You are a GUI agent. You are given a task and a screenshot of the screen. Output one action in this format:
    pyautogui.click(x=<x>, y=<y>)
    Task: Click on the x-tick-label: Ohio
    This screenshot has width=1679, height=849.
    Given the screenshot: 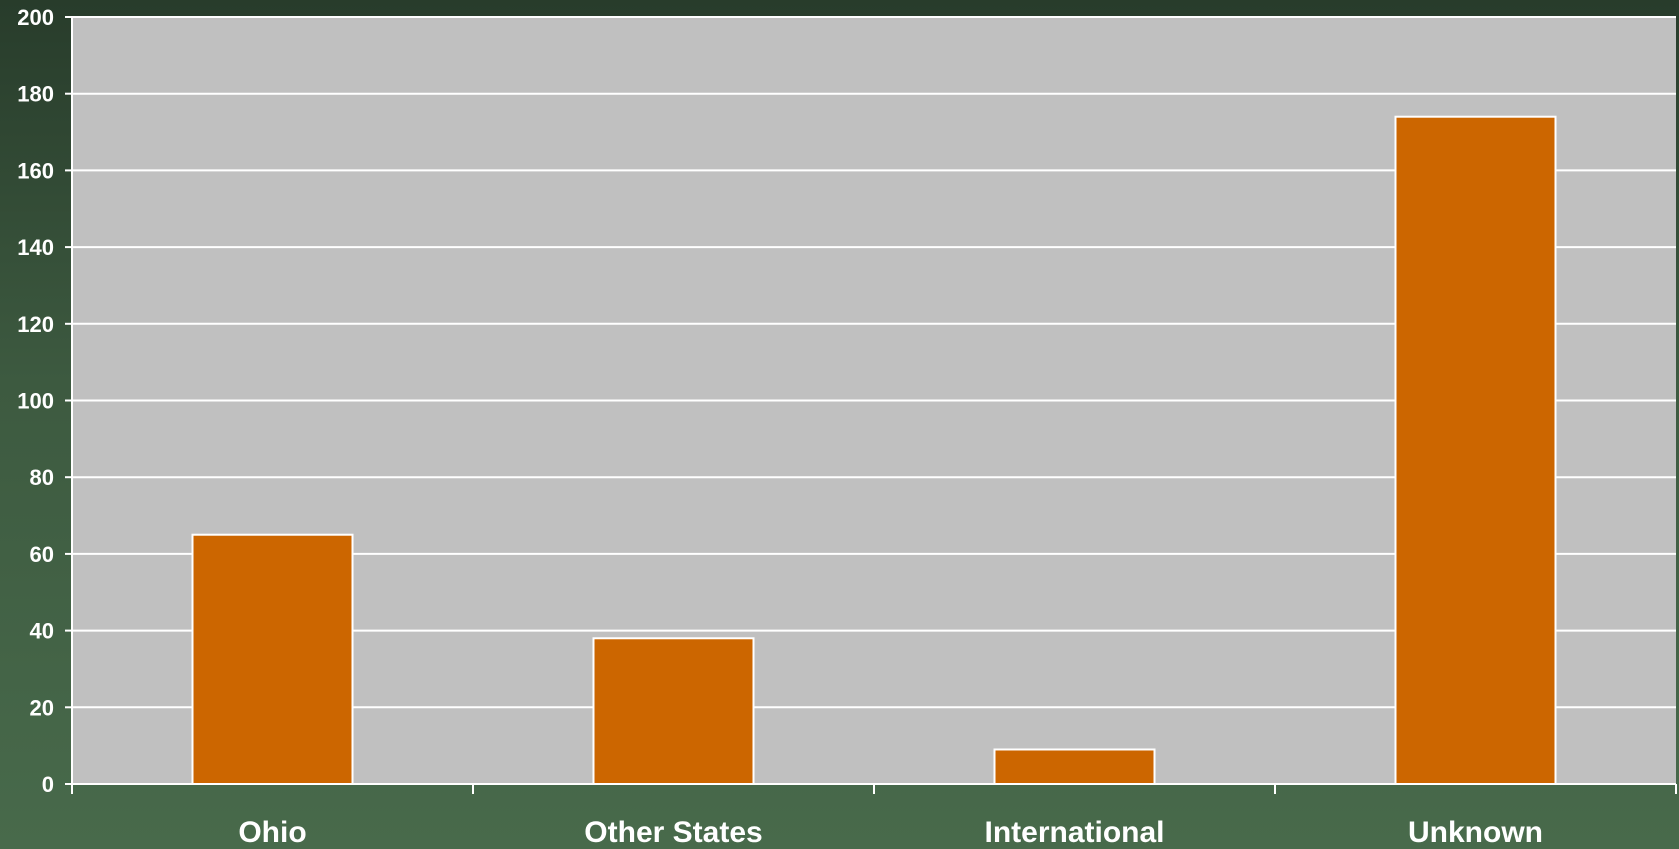 What is the action you would take?
    pyautogui.click(x=272, y=832)
    